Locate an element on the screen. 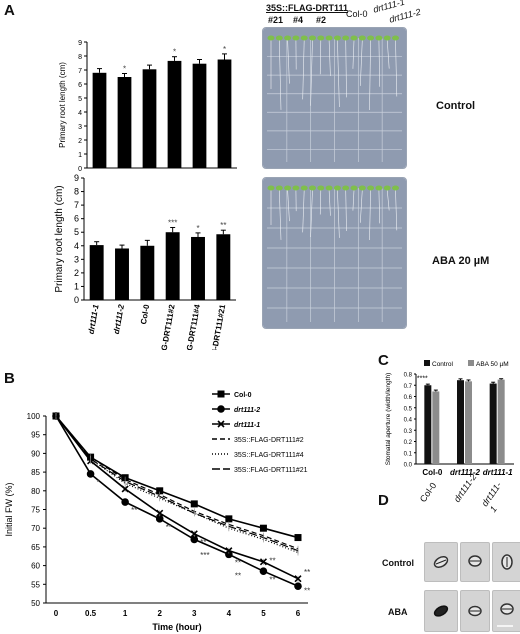 This screenshot has width=520, height=634. y-tick-label: 4 is located at coordinates (80, 113).